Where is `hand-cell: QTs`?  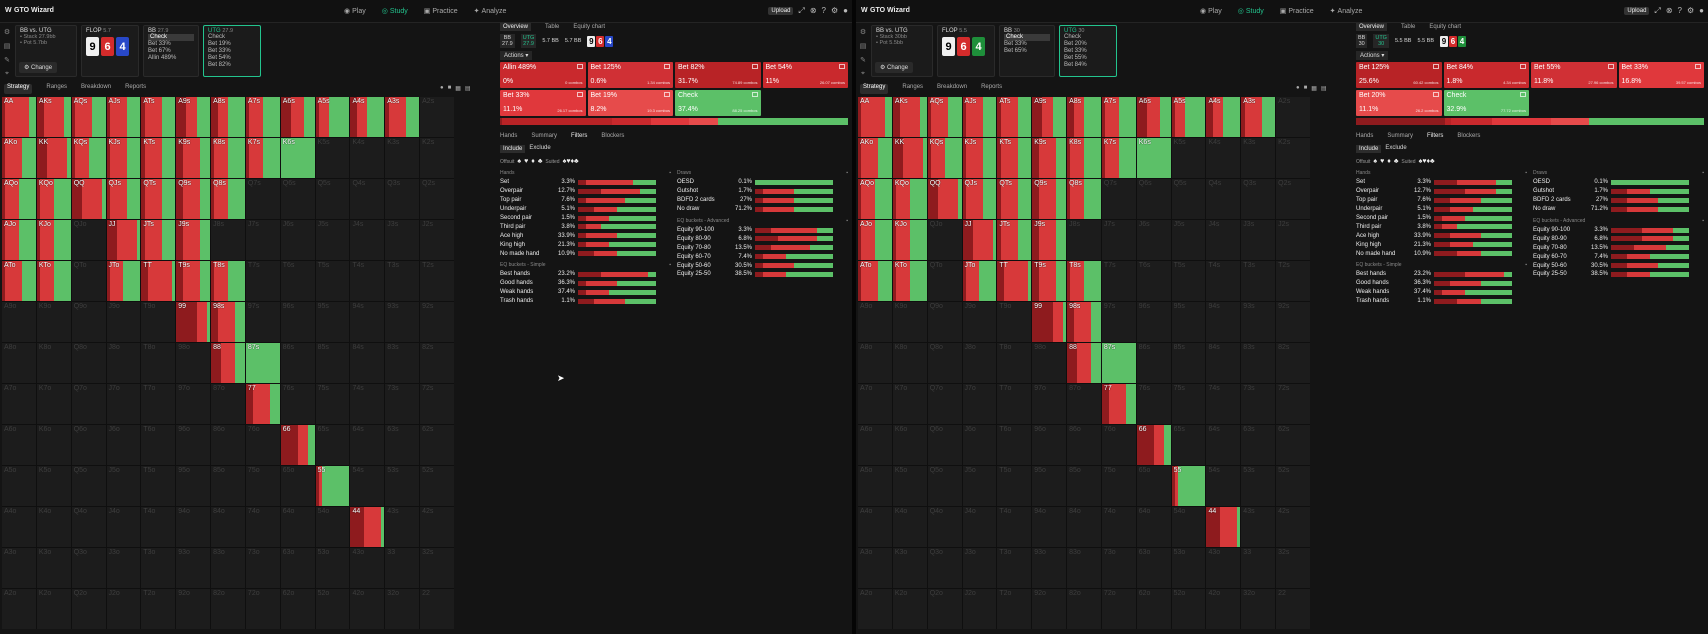
hand-cell: QTs is located at coordinates (158, 199).